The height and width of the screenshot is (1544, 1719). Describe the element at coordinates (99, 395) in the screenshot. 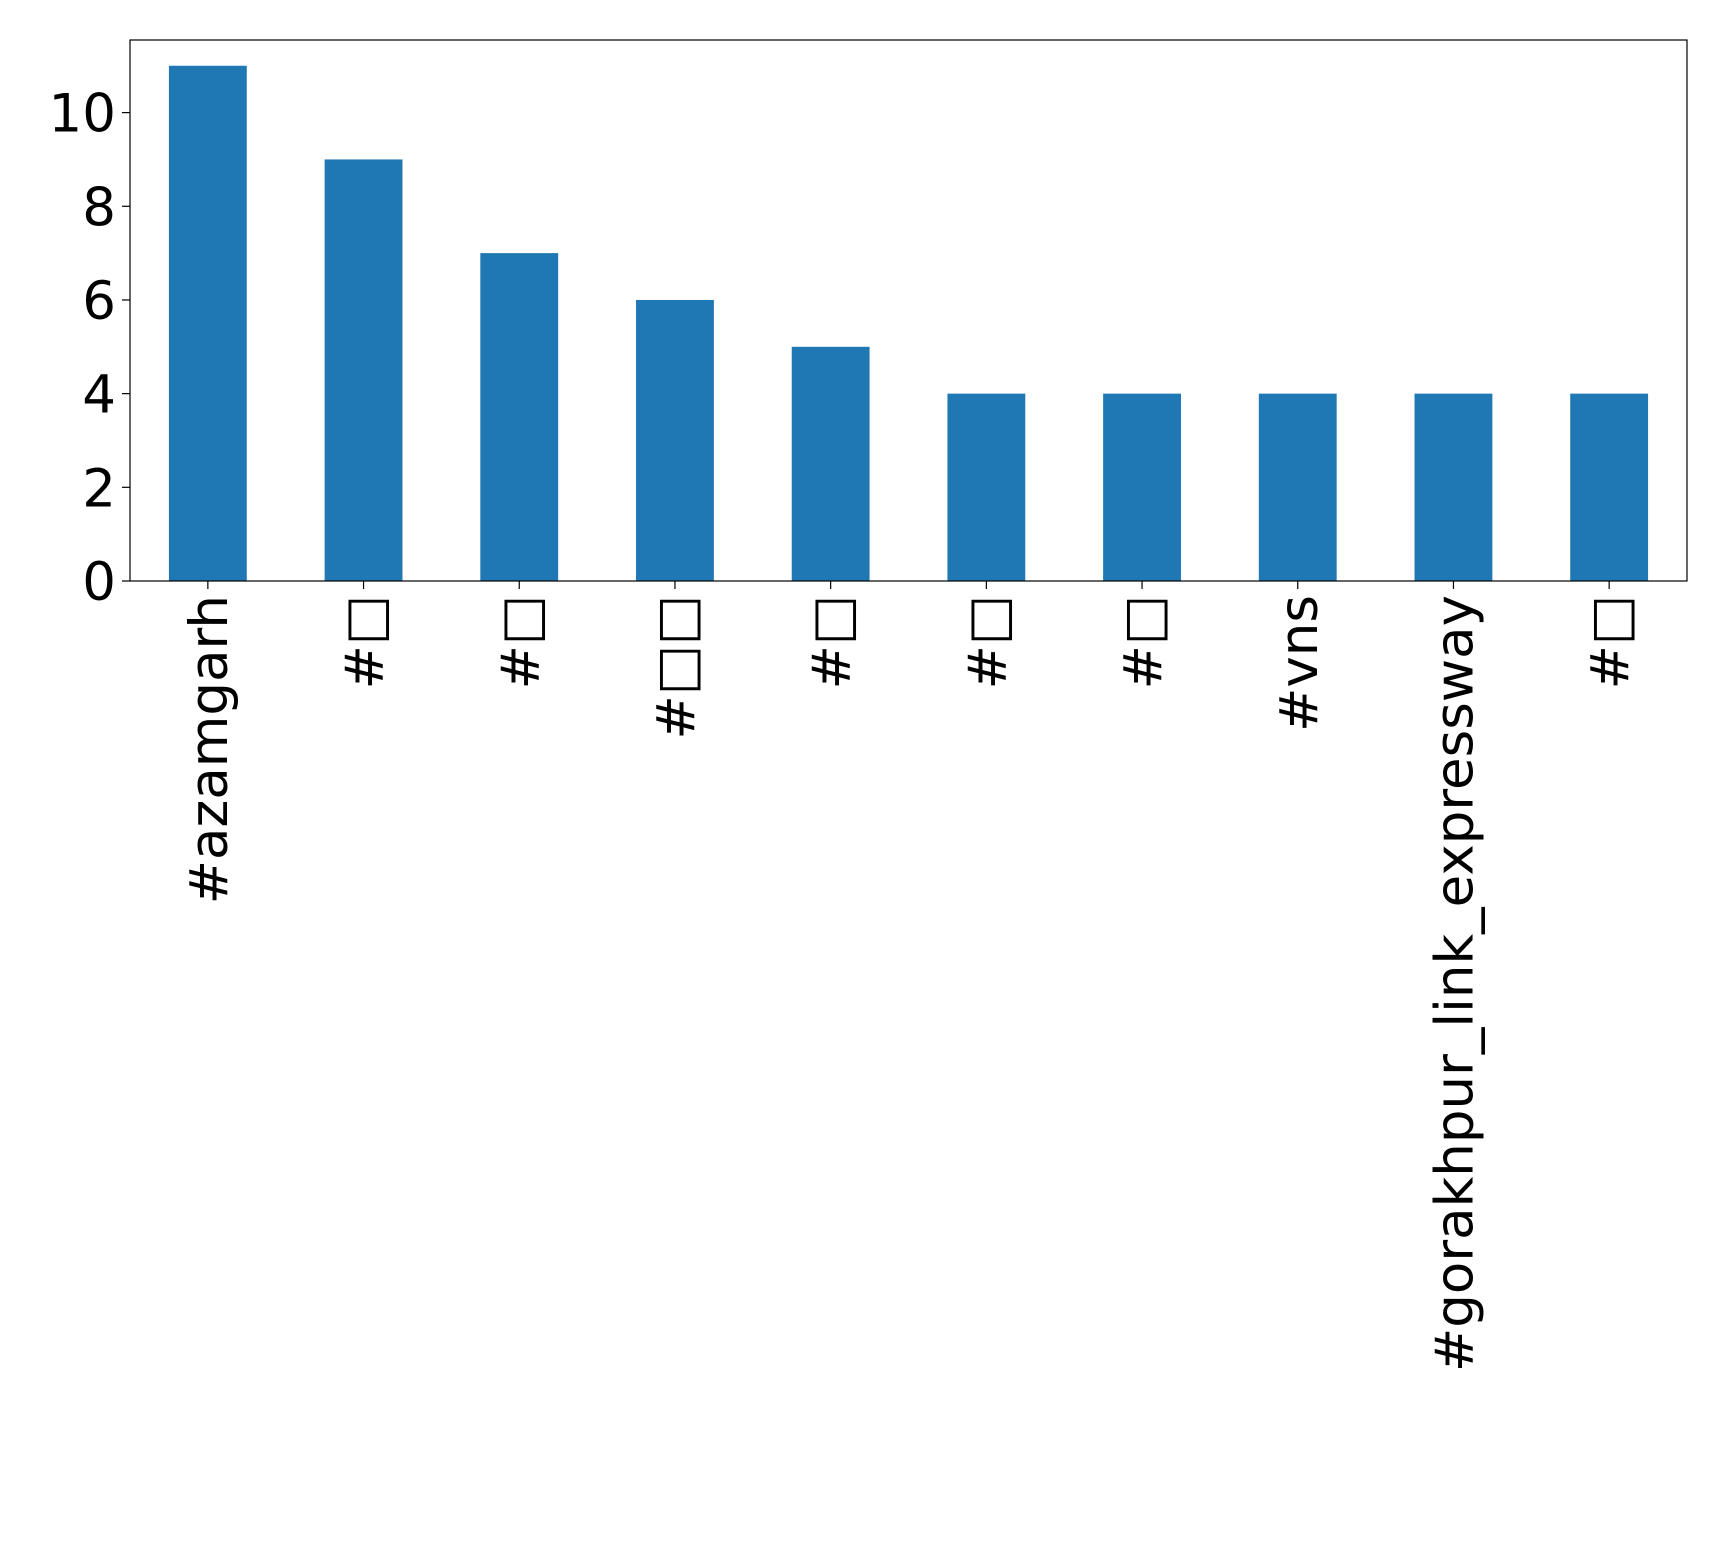

I see `y-tick-label: 4` at that location.